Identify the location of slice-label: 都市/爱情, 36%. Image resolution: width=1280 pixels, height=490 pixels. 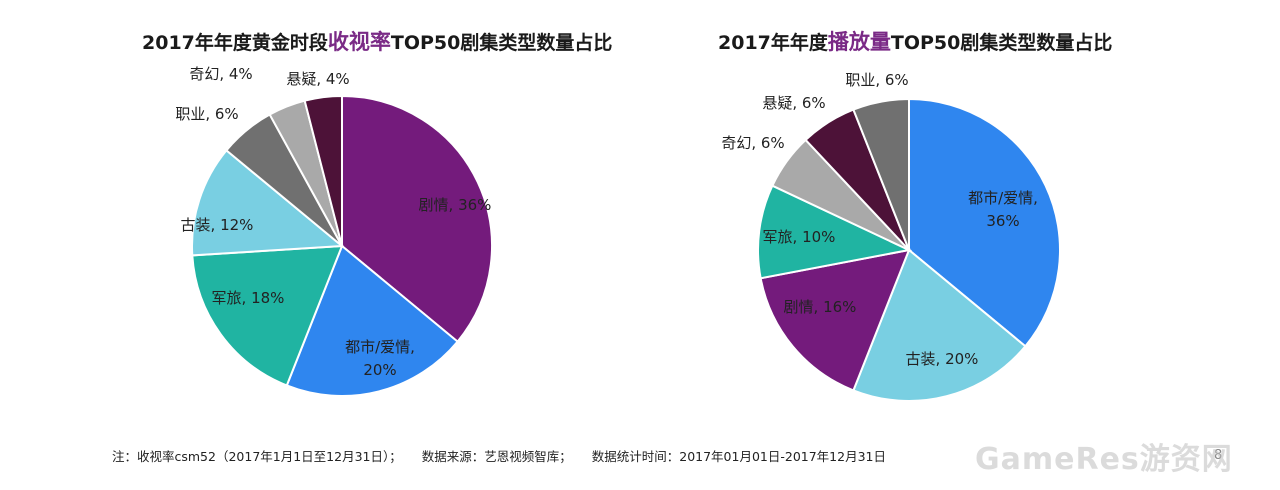
(1003, 209).